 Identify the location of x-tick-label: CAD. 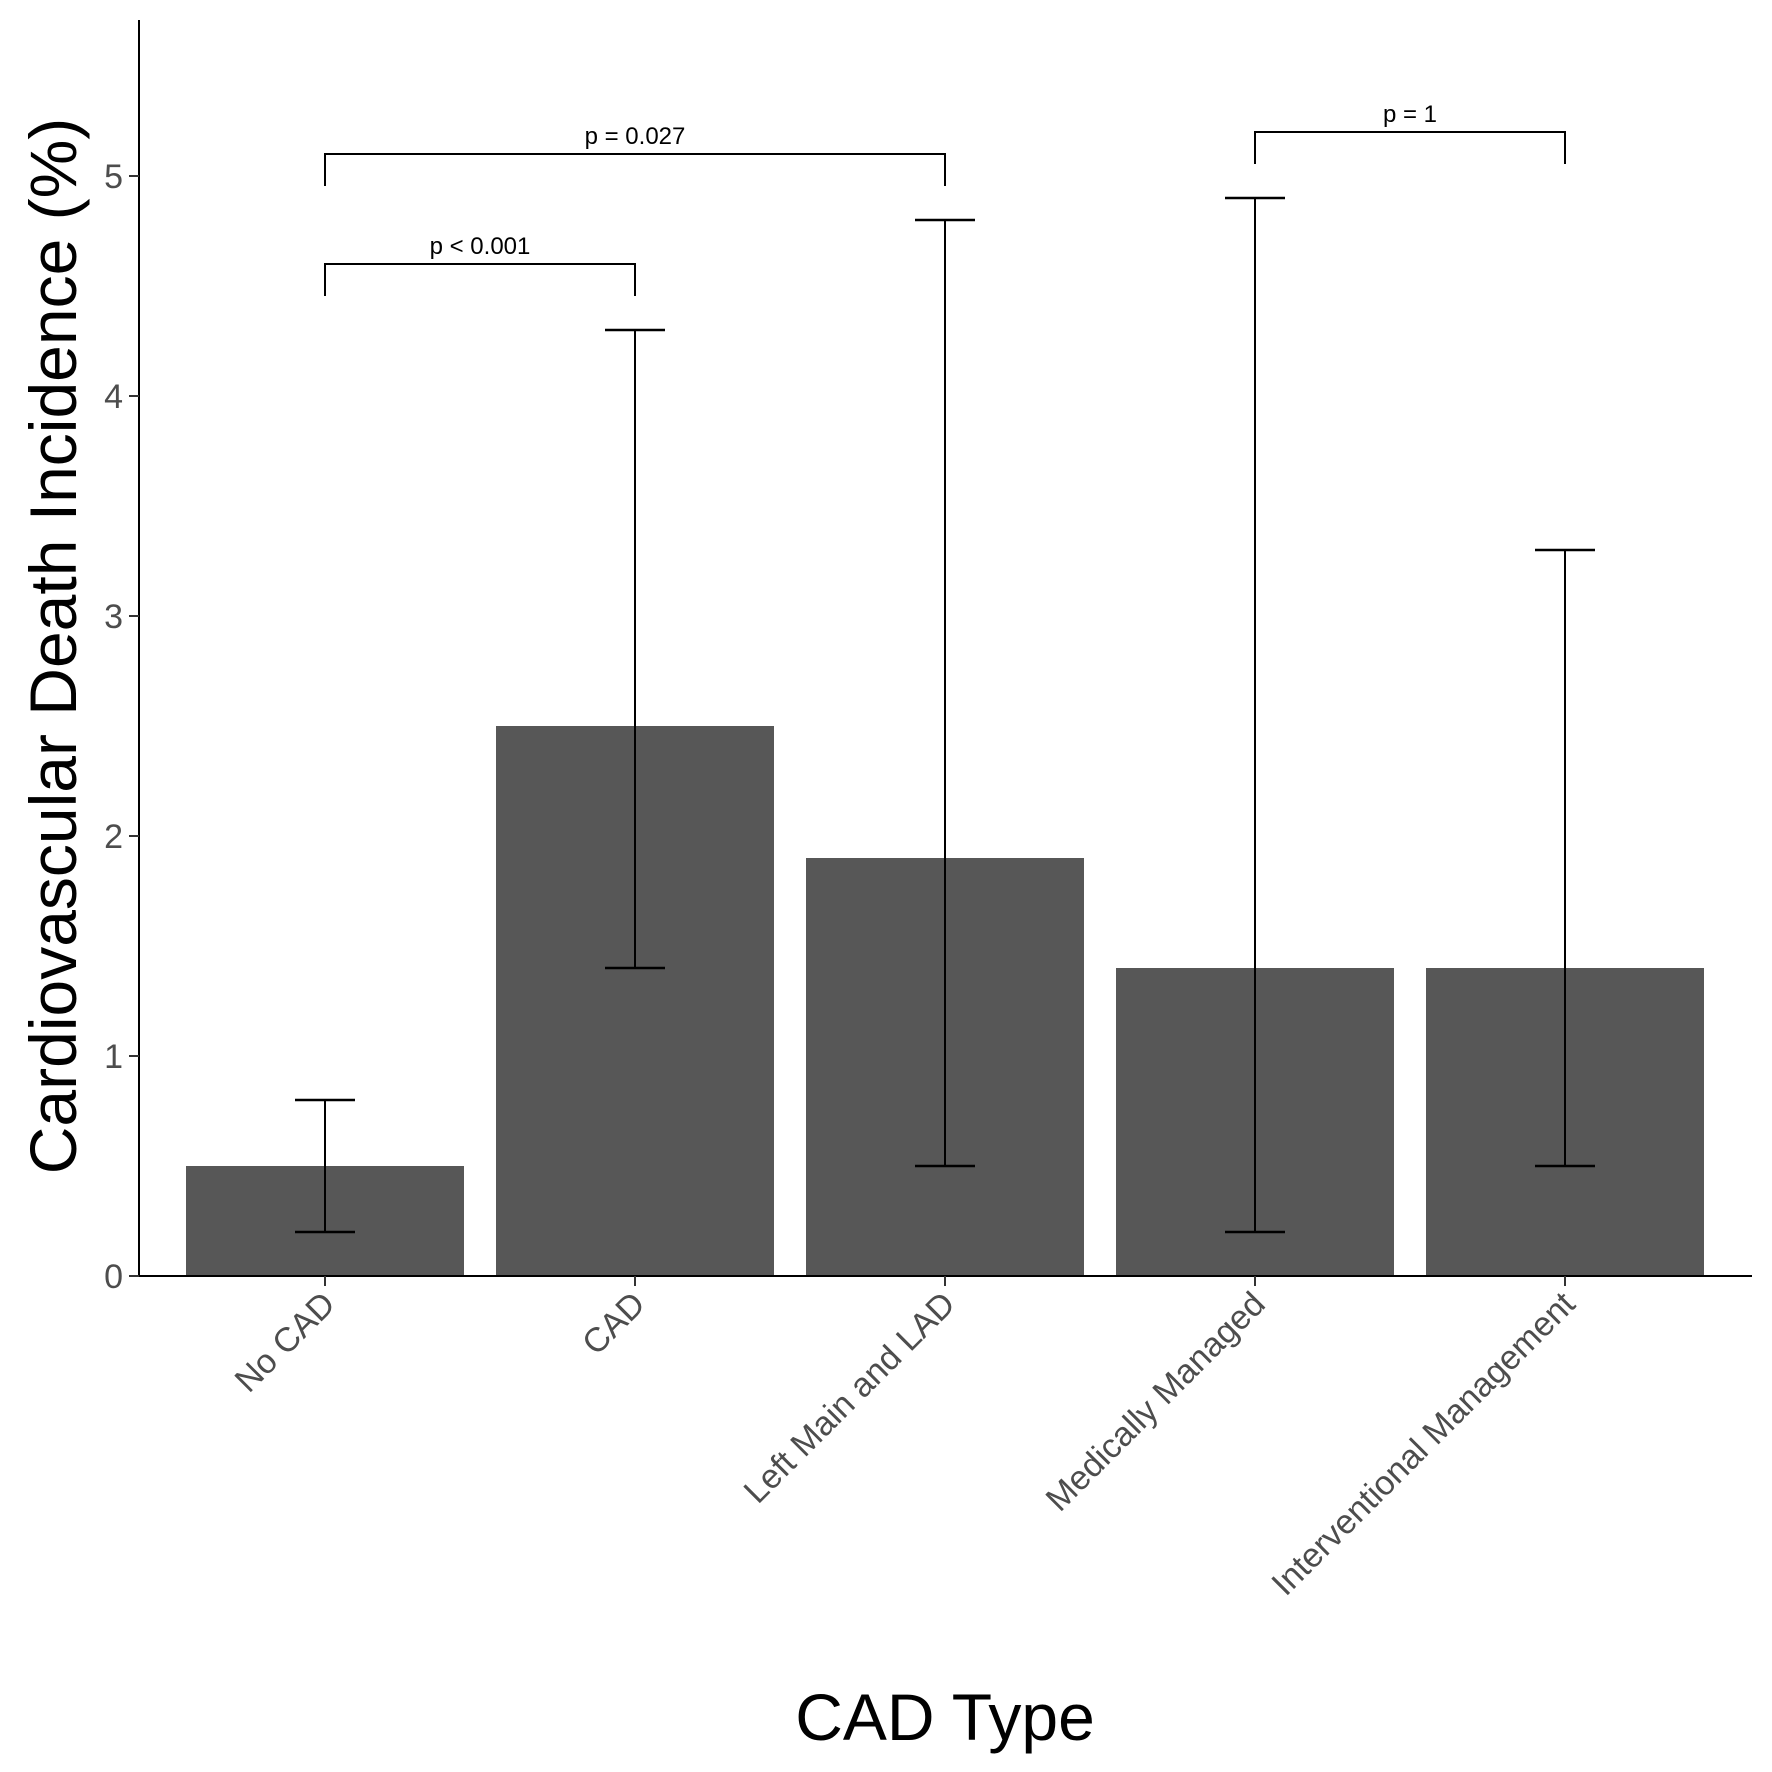
(614, 1324).